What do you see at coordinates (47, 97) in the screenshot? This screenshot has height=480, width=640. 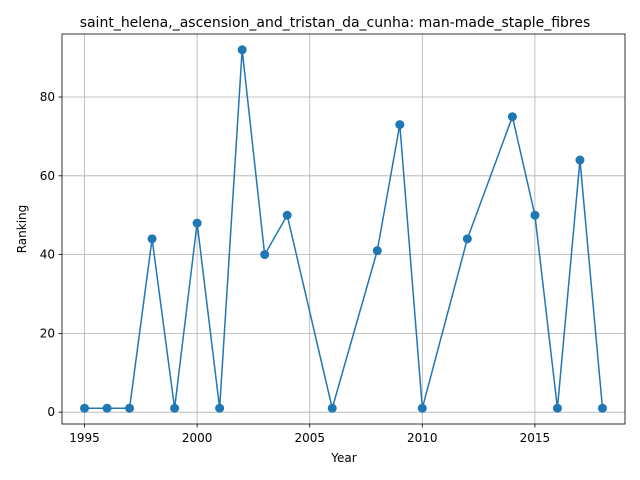 I see `y-tick-label: 80` at bounding box center [47, 97].